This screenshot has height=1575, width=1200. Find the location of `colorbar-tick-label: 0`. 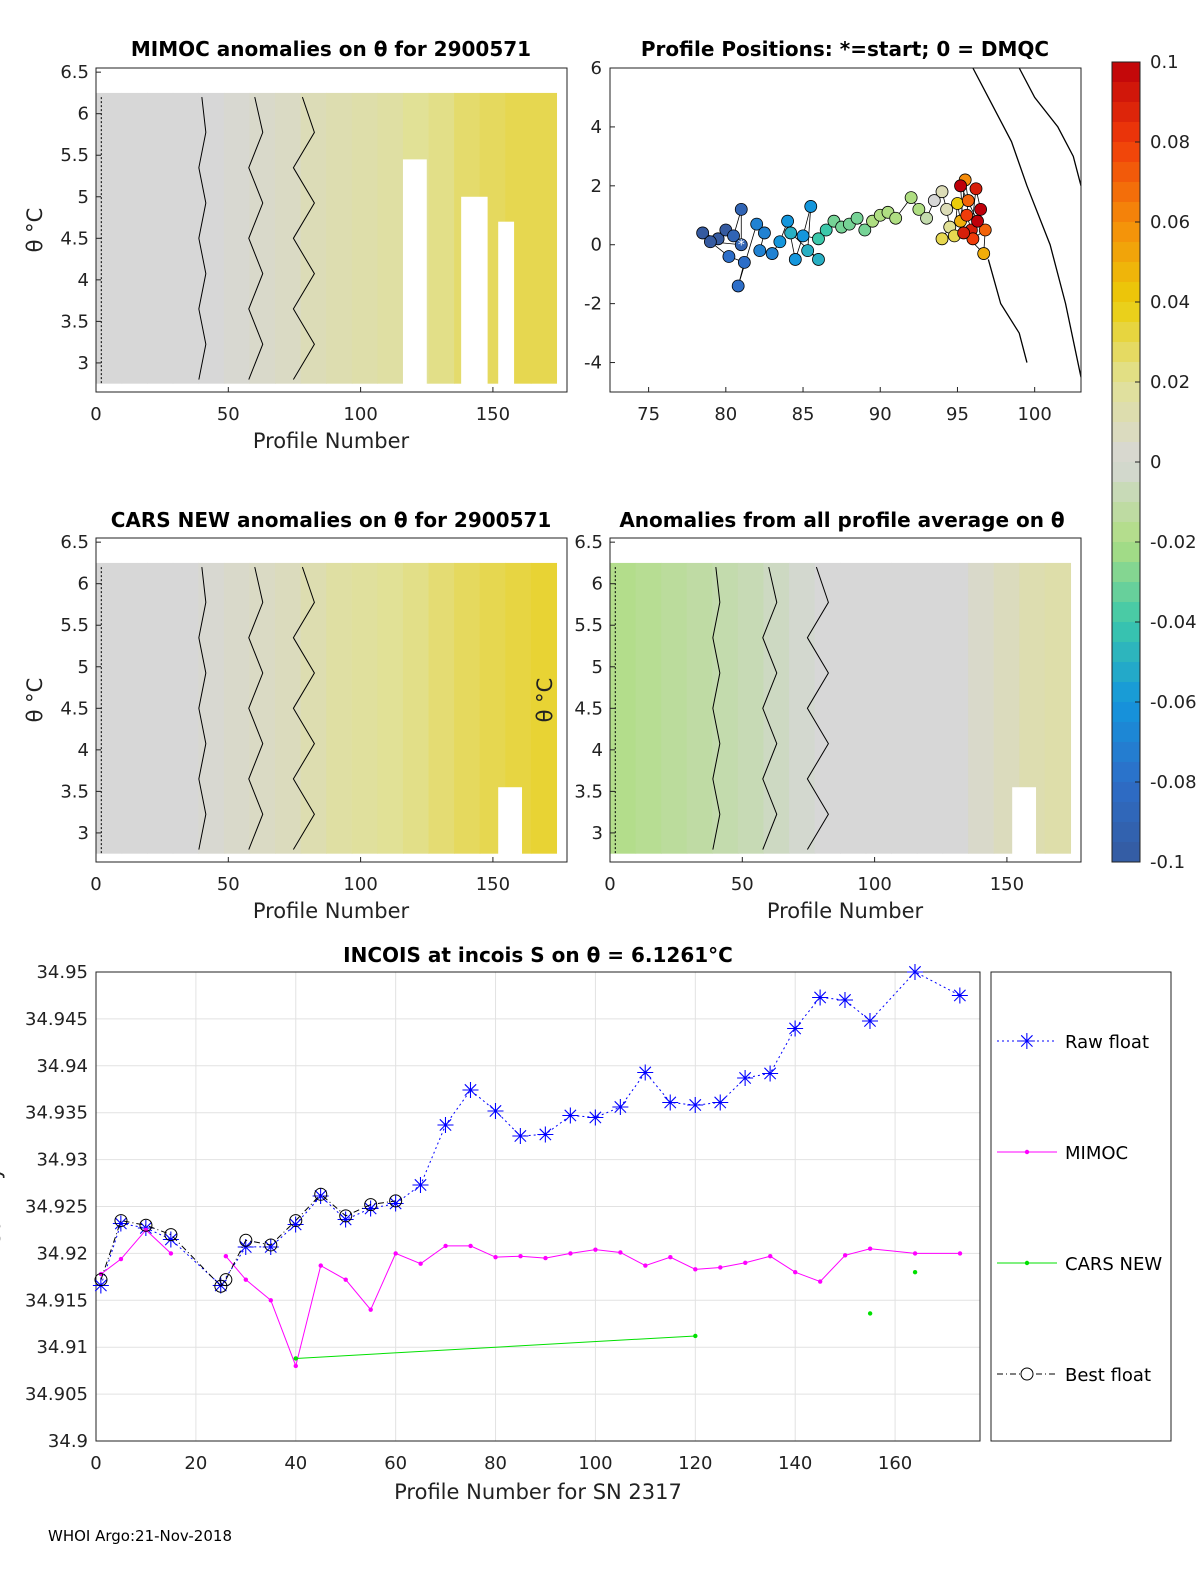

colorbar-tick-label: 0 is located at coordinates (1155, 462).